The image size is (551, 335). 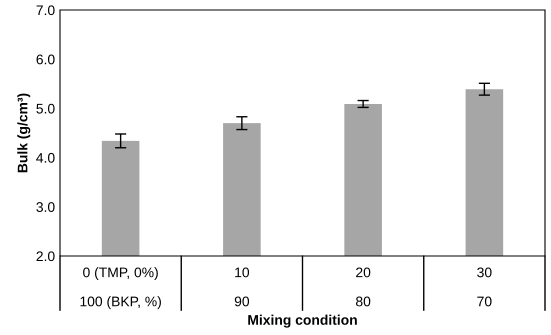 What do you see at coordinates (23, 133) in the screenshot?
I see `y-axis-title: Bulk (g/cm³)` at bounding box center [23, 133].